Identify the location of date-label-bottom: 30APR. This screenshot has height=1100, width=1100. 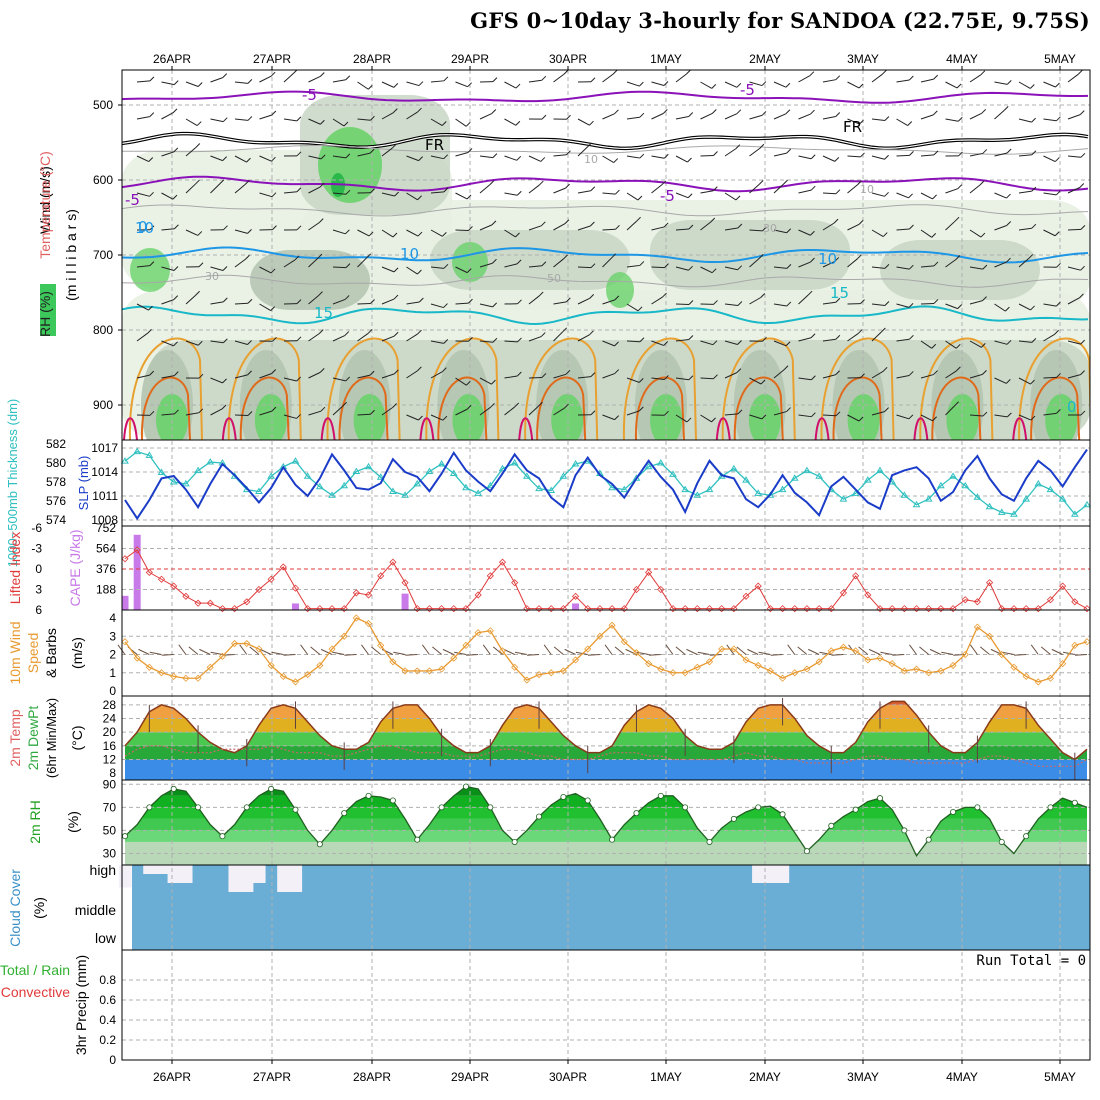
(568, 1077).